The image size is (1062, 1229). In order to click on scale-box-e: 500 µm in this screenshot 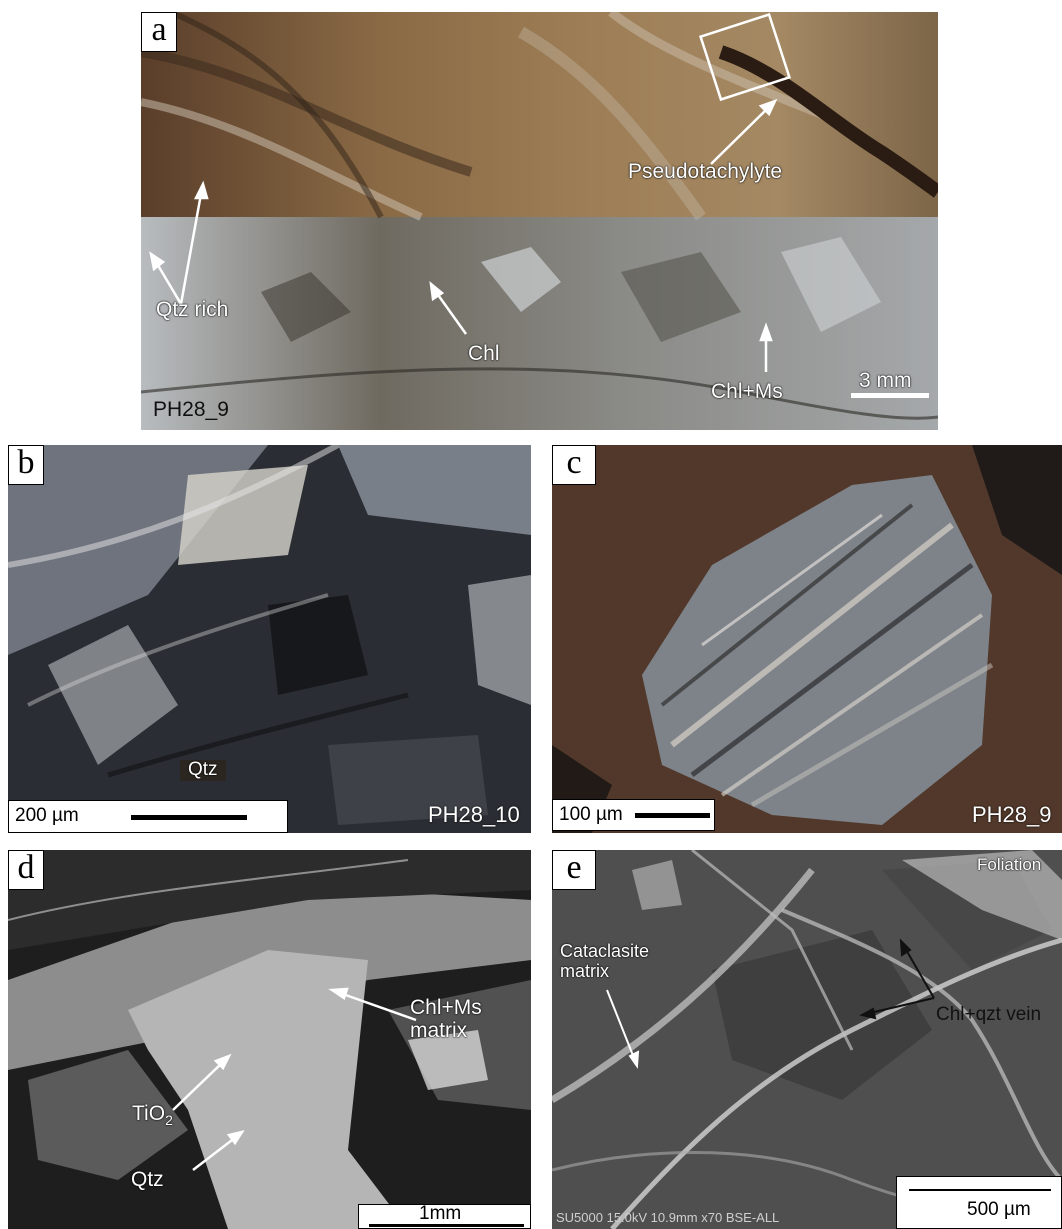, I will do `click(979, 1202)`.